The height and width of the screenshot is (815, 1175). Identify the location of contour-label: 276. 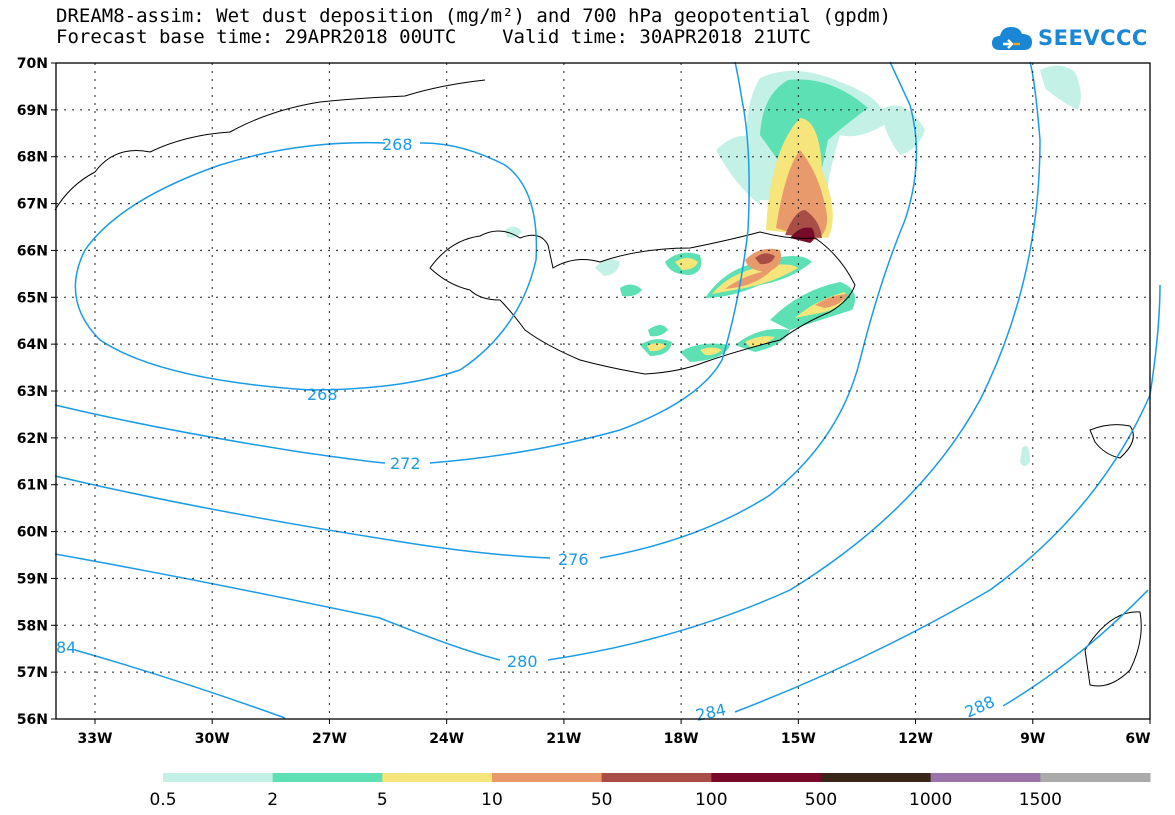
(573, 559).